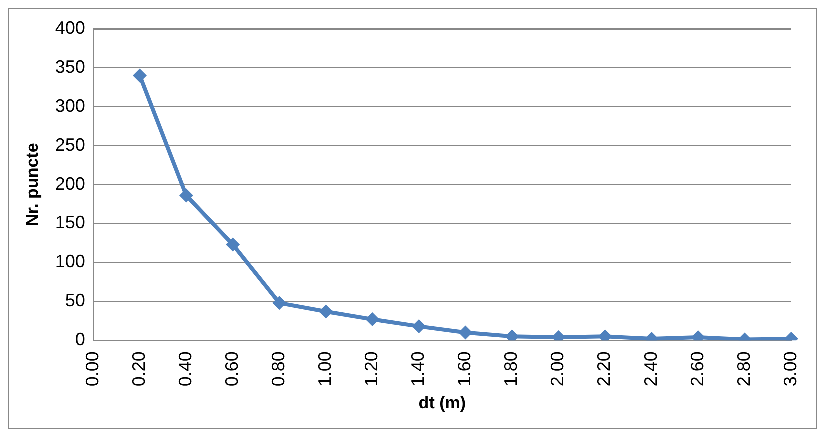 Image resolution: width=825 pixels, height=437 pixels. What do you see at coordinates (464, 369) in the screenshot?
I see `x-tick-label: 1.60` at bounding box center [464, 369].